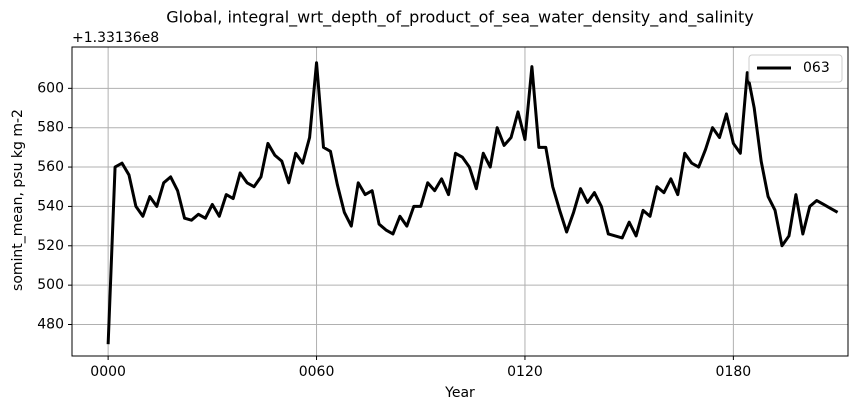 Image resolution: width=858 pixels, height=412 pixels. What do you see at coordinates (50, 88) in the screenshot?
I see `y-tick-label: 600` at bounding box center [50, 88].